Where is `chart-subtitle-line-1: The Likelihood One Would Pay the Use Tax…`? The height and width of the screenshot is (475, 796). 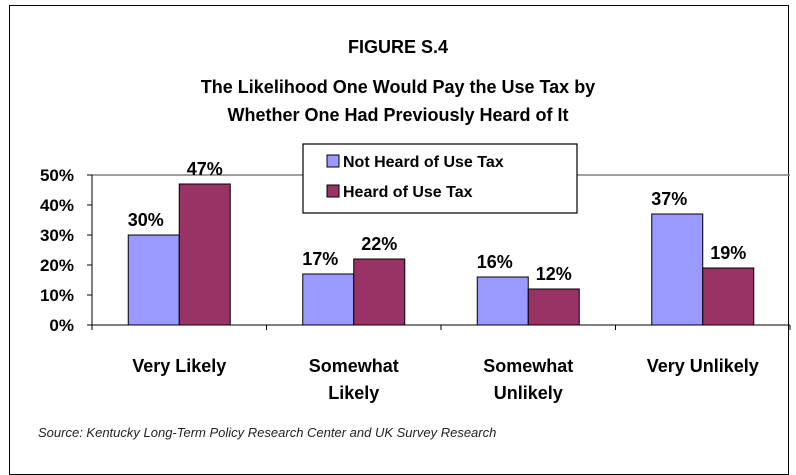 chart-subtitle-line-1: The Likelihood One Would Pay the Use Tax… is located at coordinates (398, 87).